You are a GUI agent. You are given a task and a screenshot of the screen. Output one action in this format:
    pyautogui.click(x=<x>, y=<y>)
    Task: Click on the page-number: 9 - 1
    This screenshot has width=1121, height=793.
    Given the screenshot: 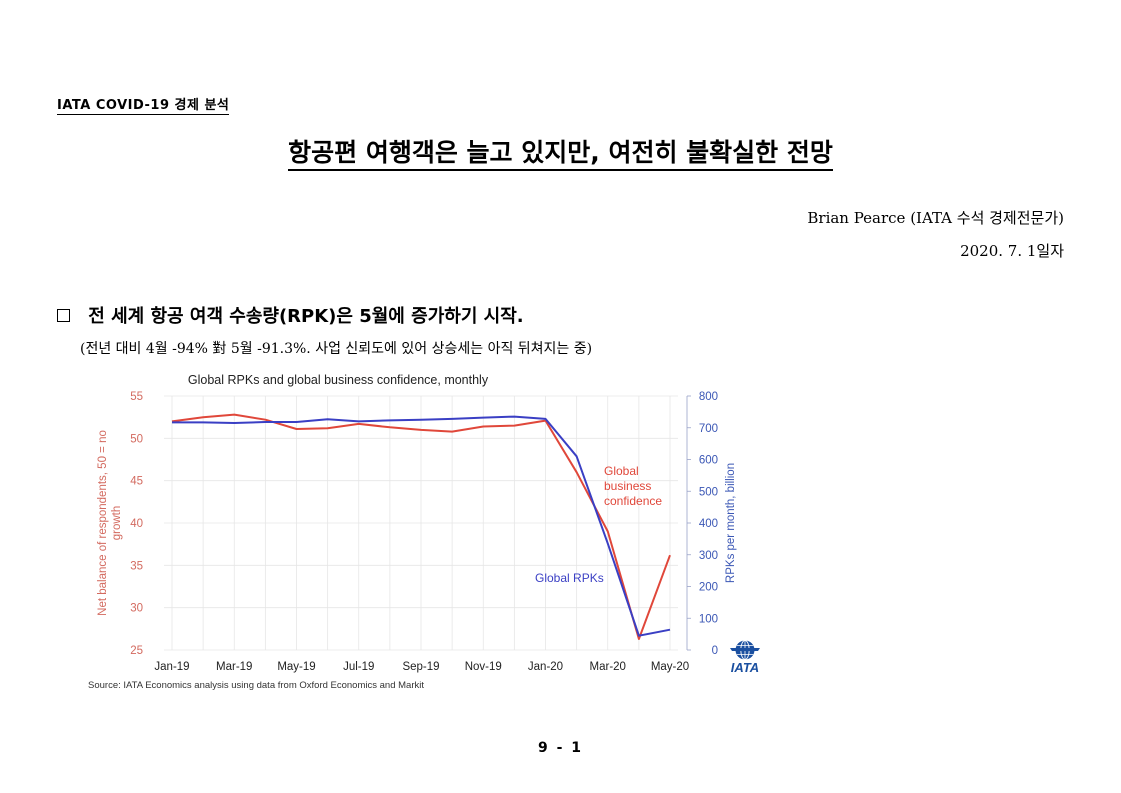 What is the action you would take?
    pyautogui.click(x=560, y=748)
    